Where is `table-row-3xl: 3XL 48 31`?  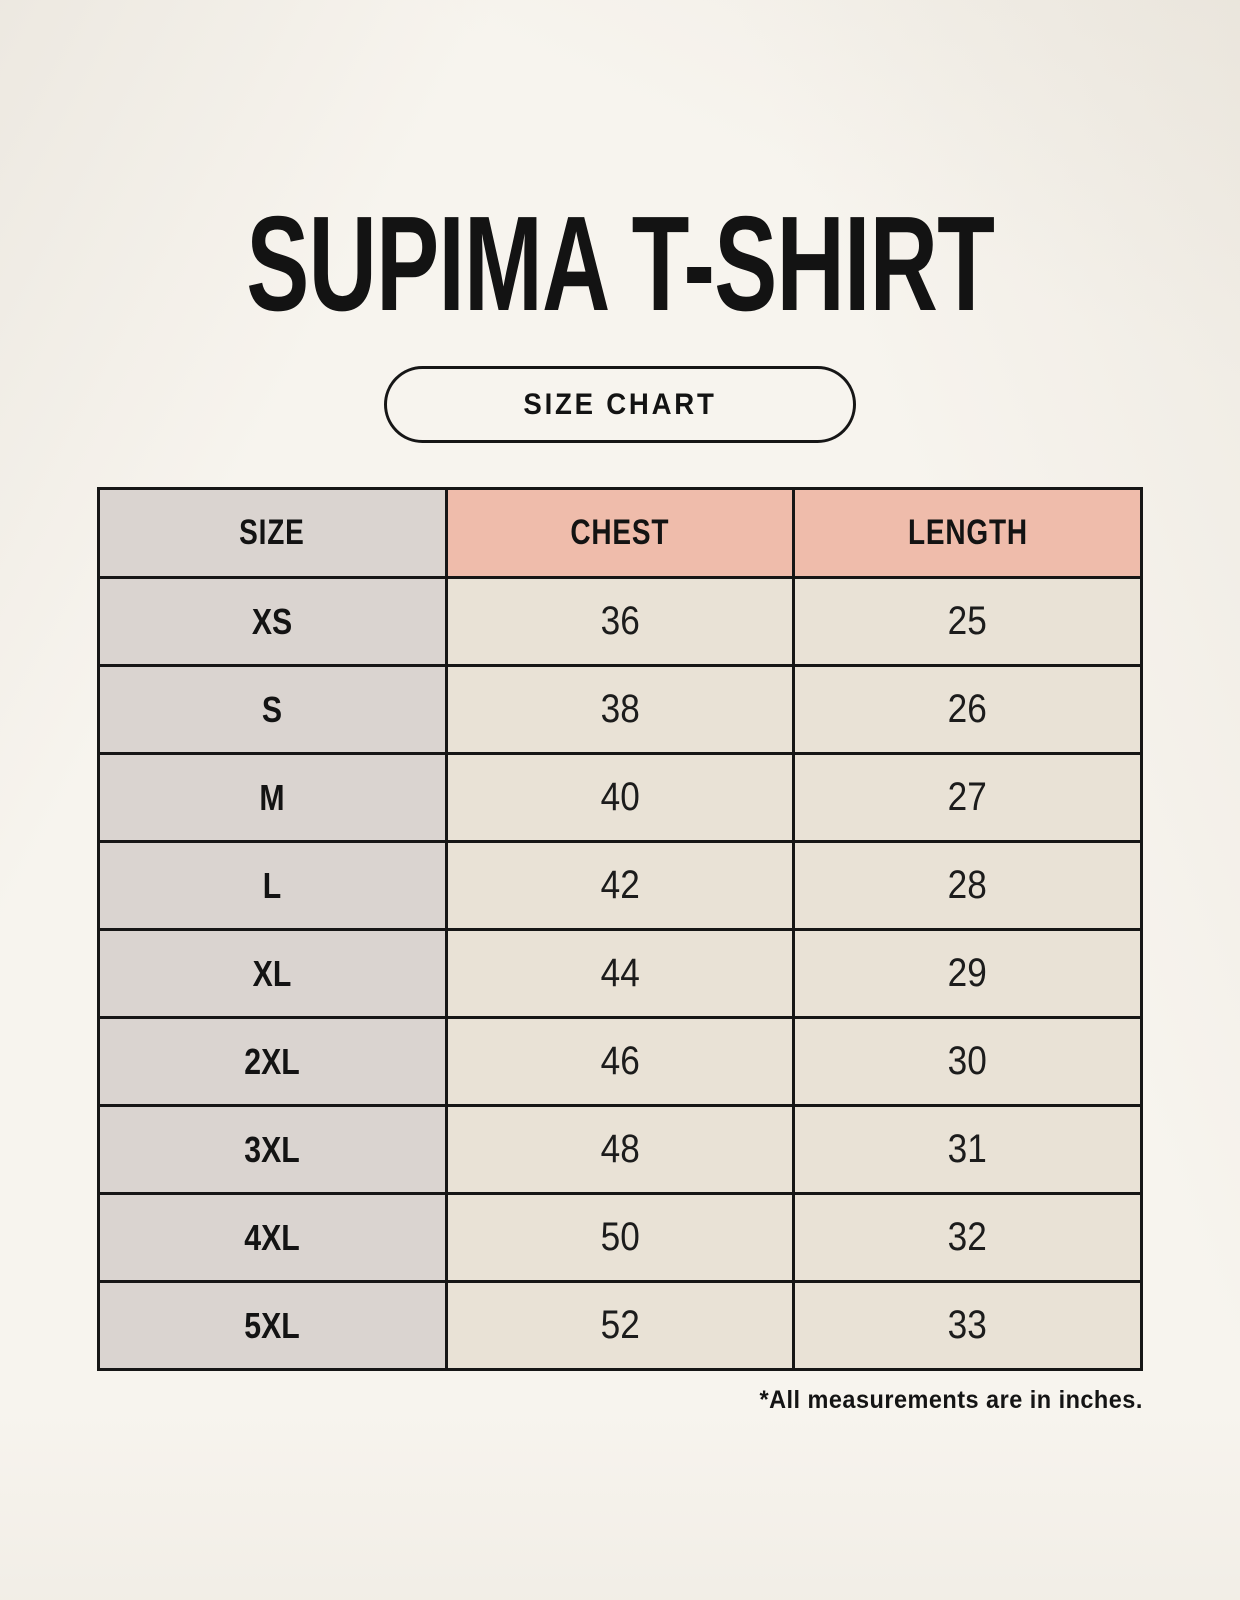
table-row-3xl: 3XL 48 31 is located at coordinates (620, 1149).